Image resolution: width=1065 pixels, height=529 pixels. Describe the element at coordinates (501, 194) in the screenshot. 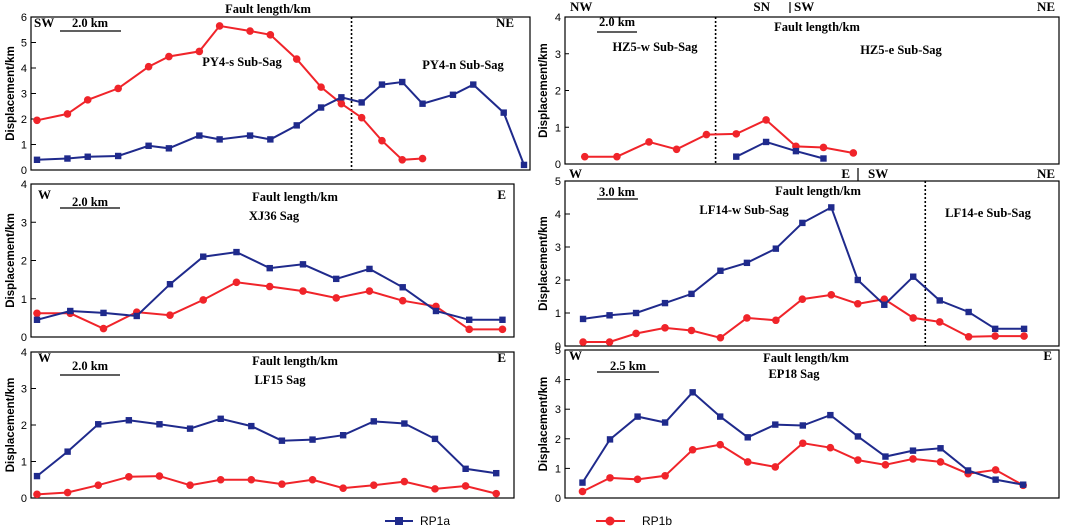

I see `xj36-direction-right: E` at that location.